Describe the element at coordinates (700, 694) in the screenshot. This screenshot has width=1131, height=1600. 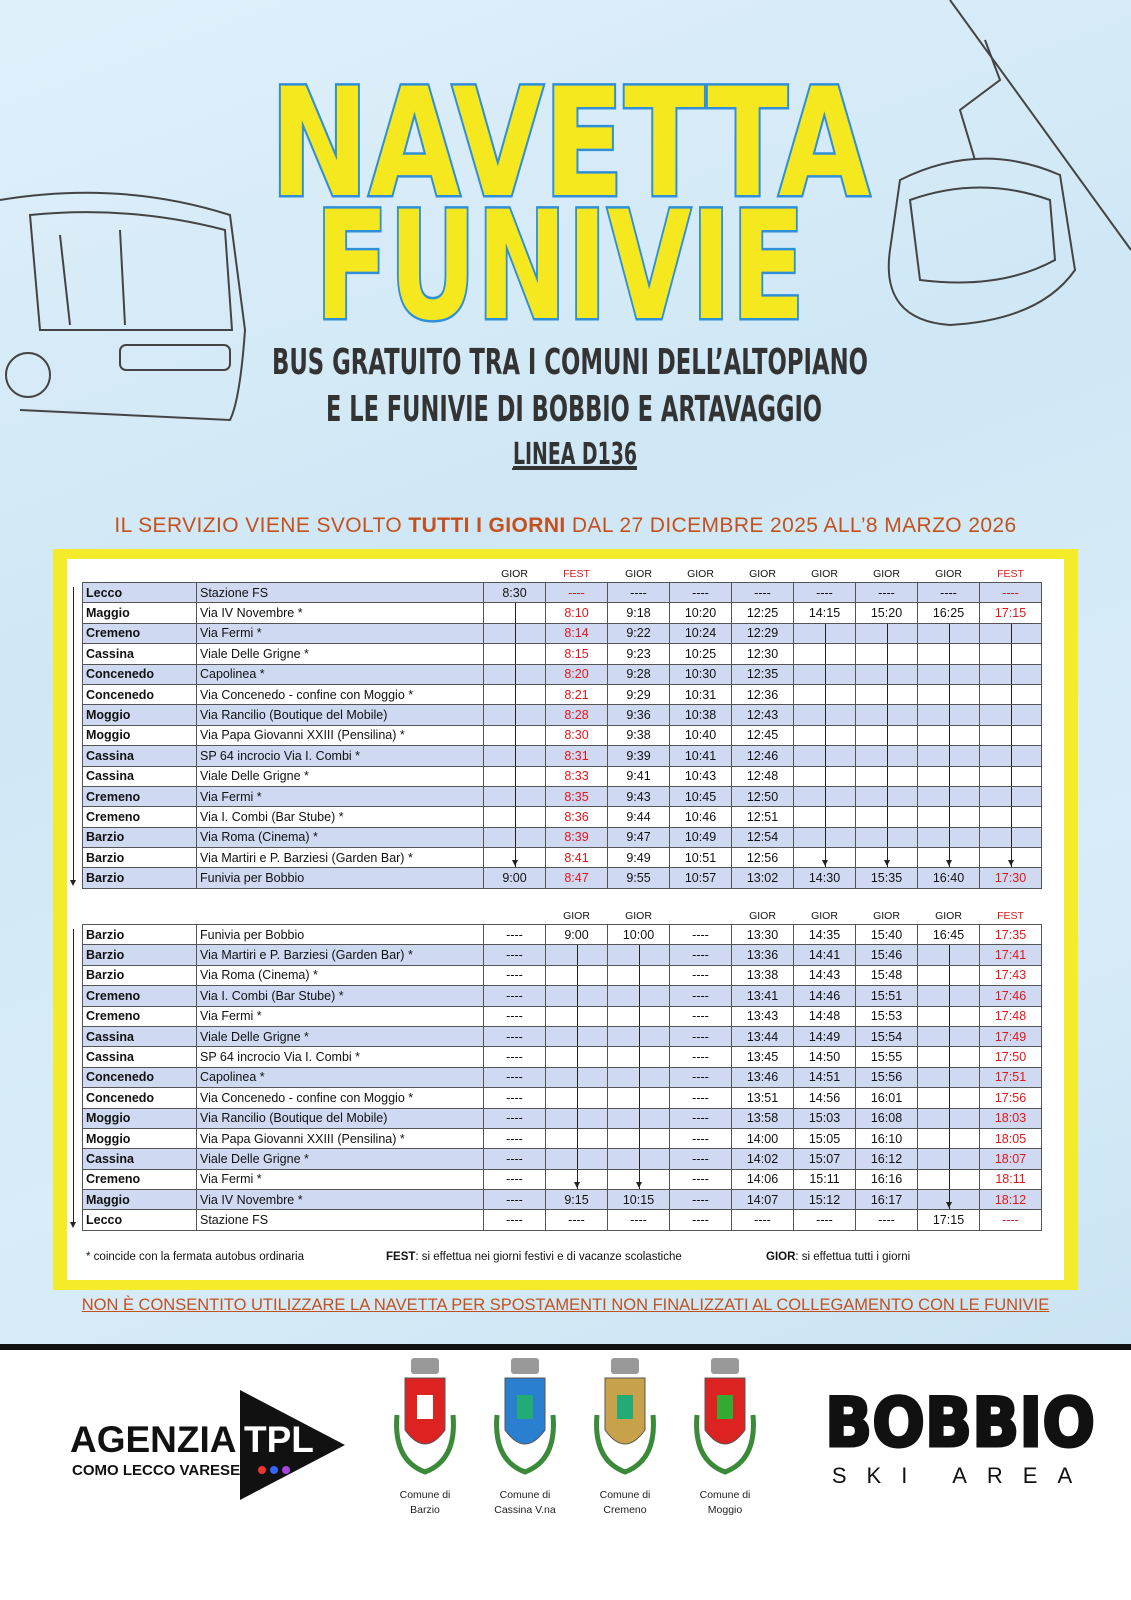
I see `time: 10:31` at that location.